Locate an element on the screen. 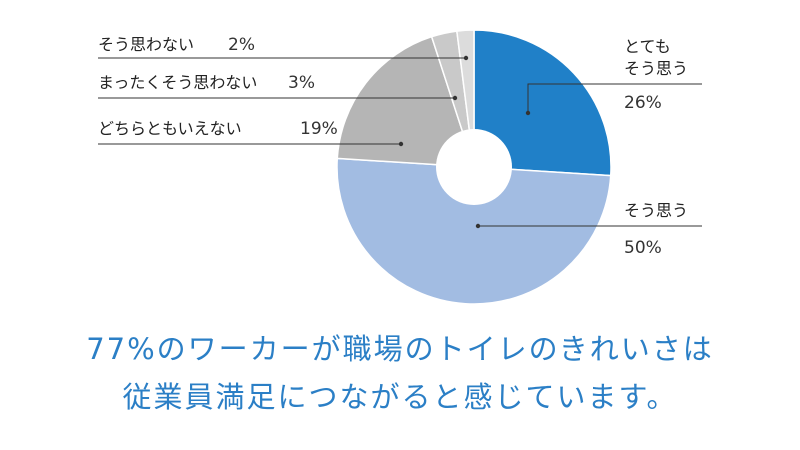  slice-pct-3: 3% is located at coordinates (301, 83).